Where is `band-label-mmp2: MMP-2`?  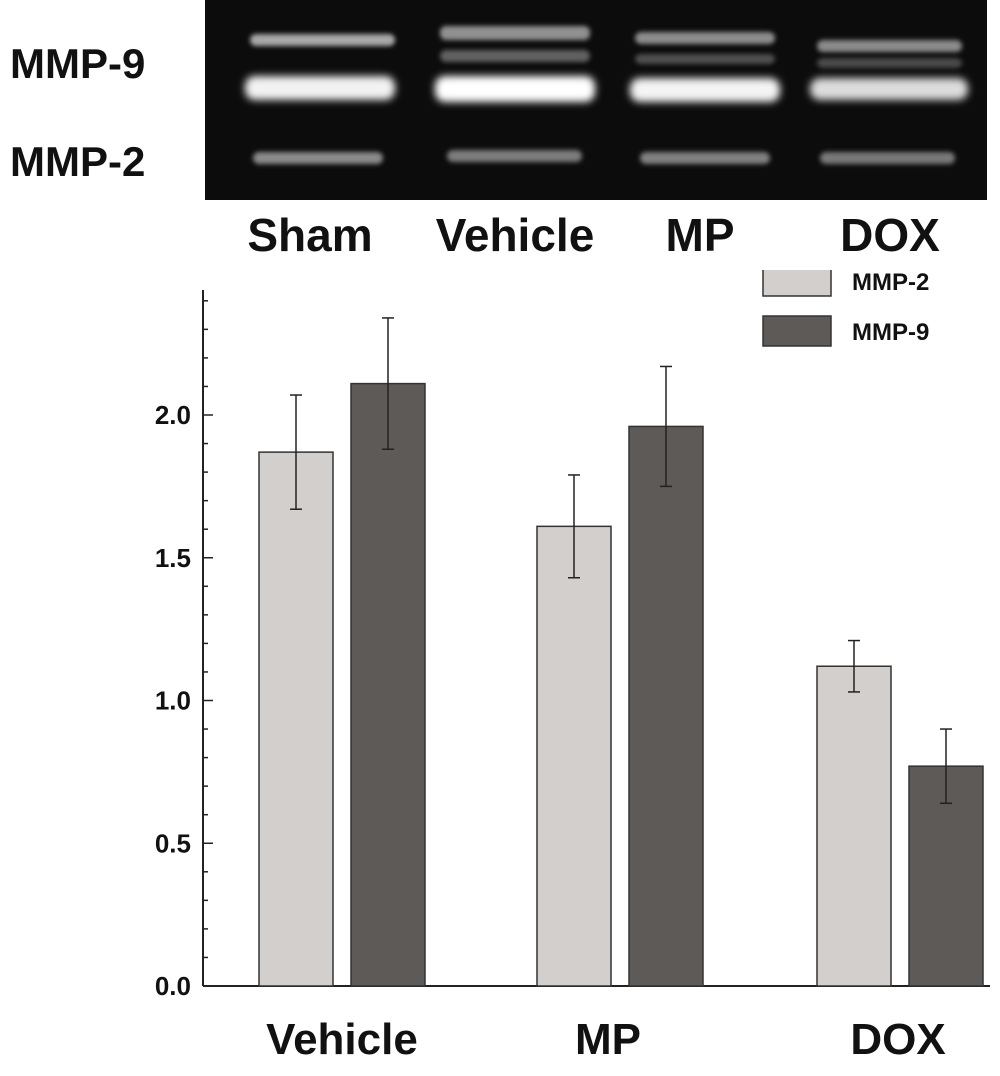 band-label-mmp2: MMP-2 is located at coordinates (78, 161).